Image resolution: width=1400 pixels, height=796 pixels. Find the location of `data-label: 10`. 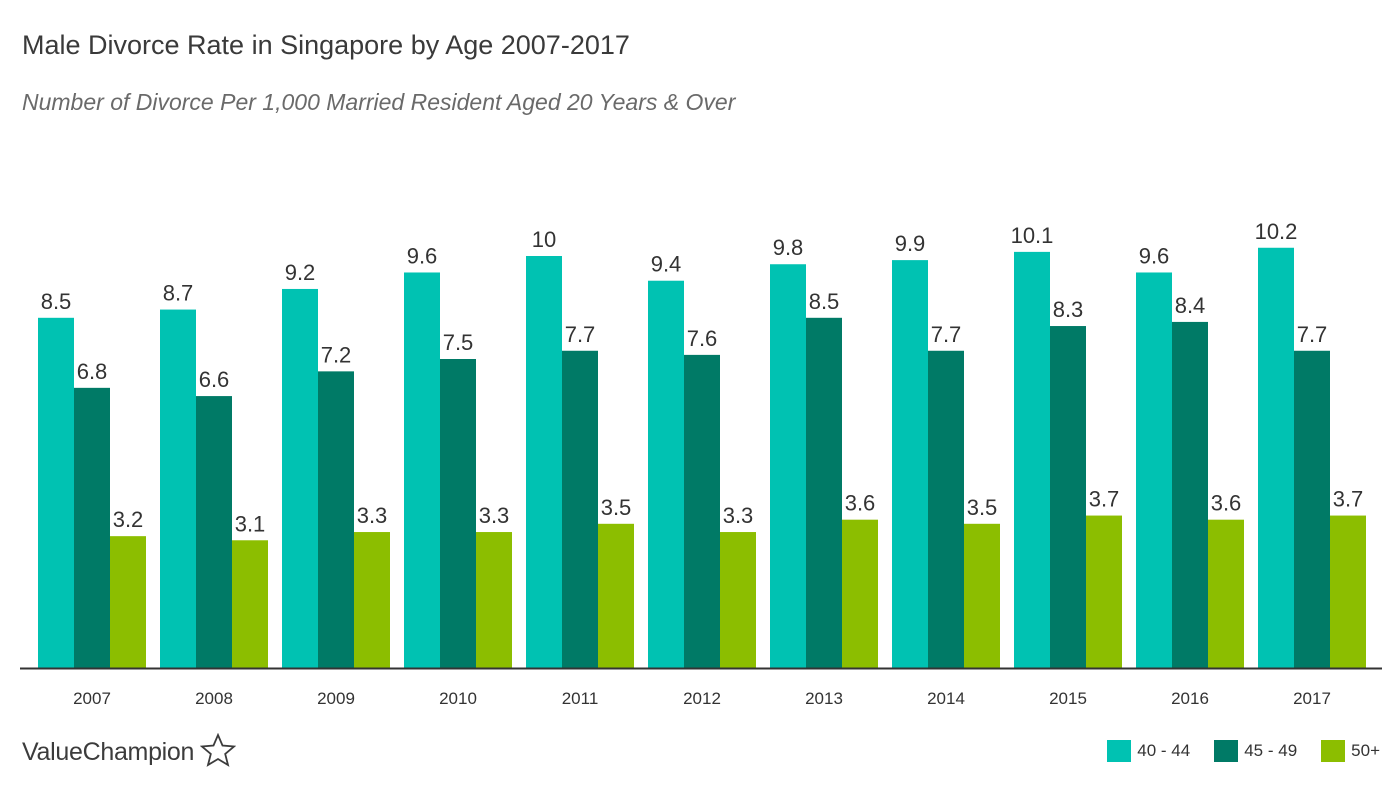

data-label: 10 is located at coordinates (544, 239).